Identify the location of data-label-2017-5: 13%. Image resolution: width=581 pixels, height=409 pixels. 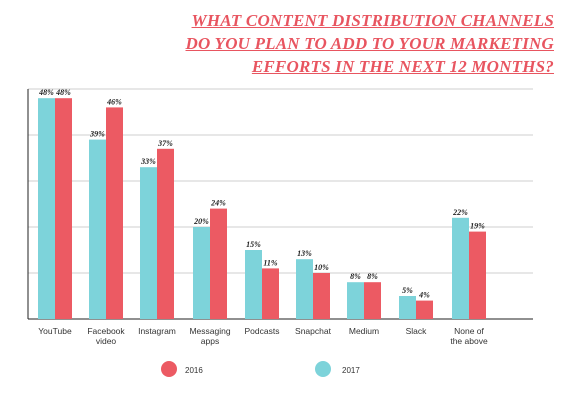
(304, 253).